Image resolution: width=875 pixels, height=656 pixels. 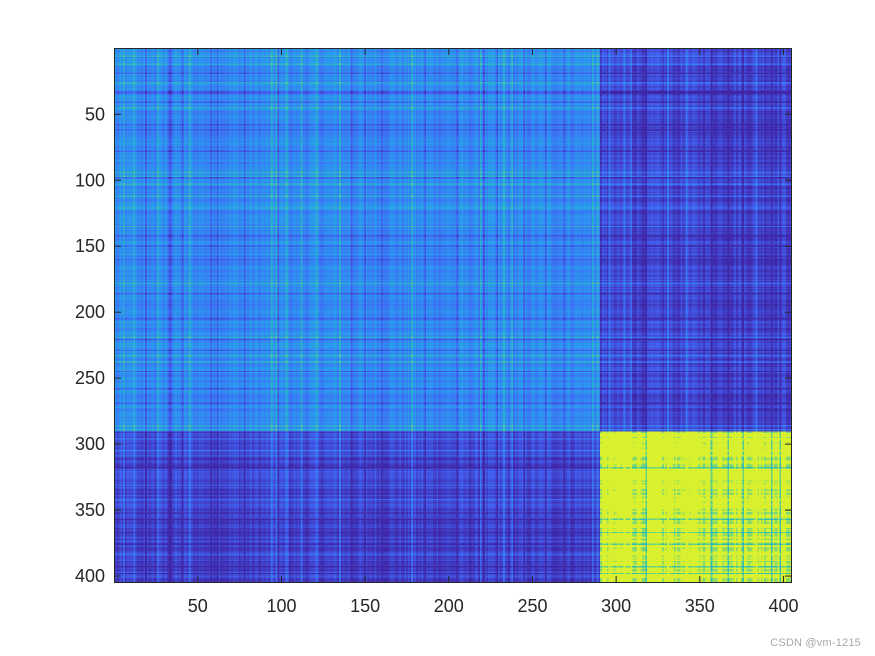 I want to click on y-tick-label: 400, so click(x=90, y=576).